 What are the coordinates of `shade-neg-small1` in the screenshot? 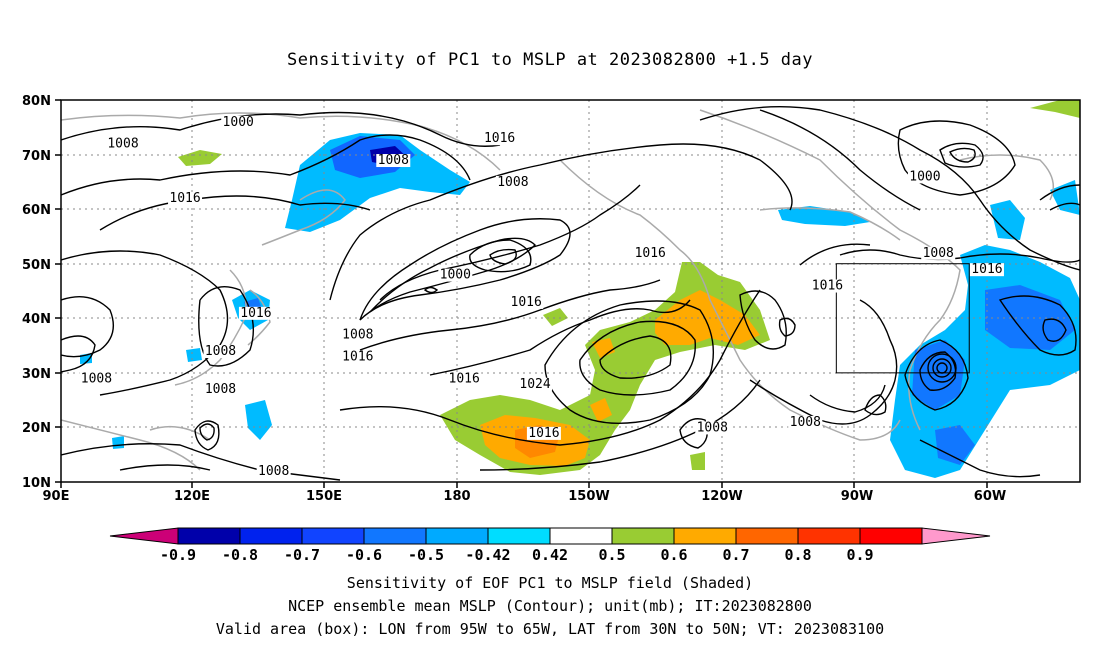 It's located at (194, 355).